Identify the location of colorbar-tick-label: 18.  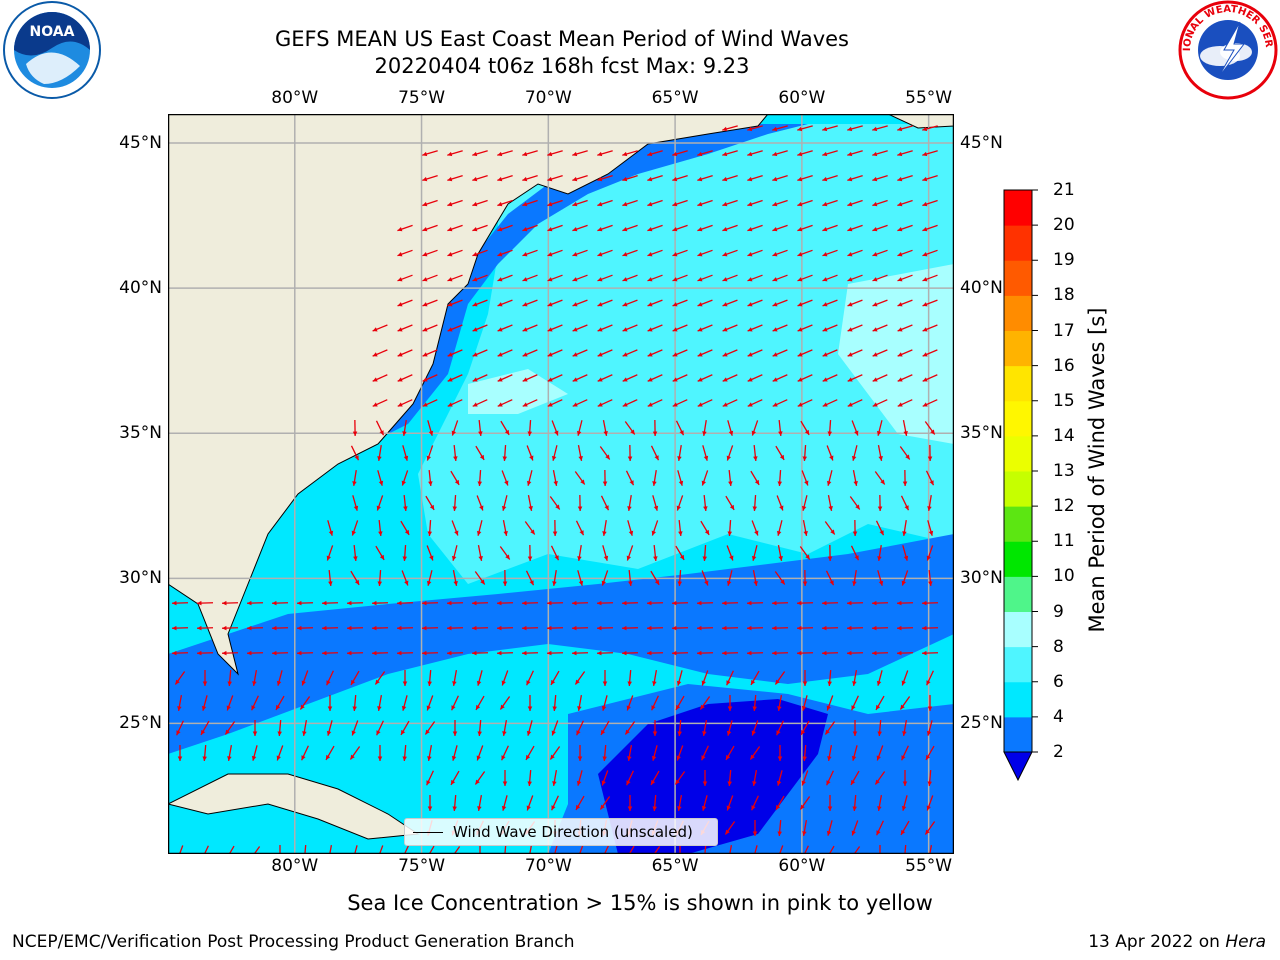
(1064, 295).